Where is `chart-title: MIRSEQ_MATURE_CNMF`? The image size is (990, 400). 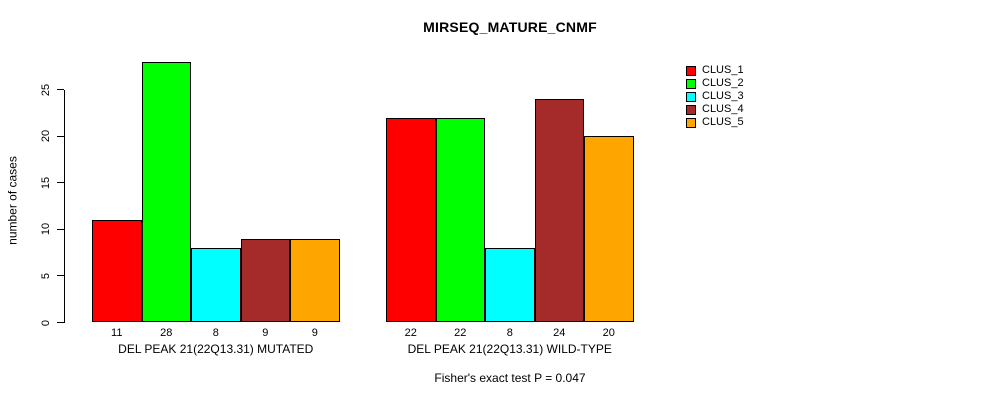
chart-title: MIRSEQ_MATURE_CNMF is located at coordinates (510, 27).